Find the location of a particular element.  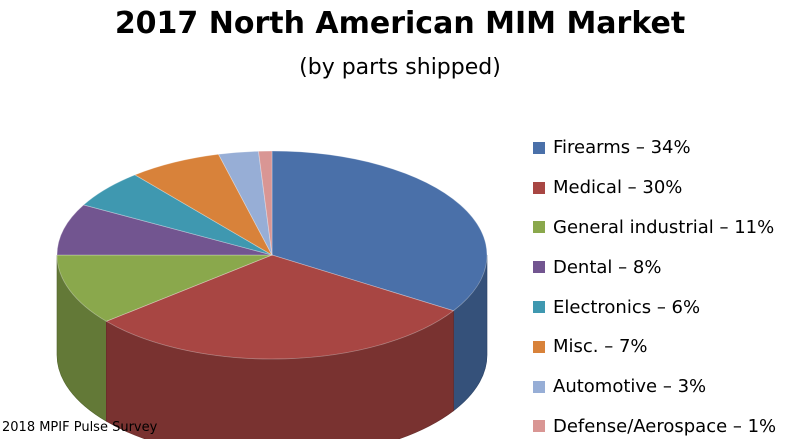

legend-item: Medical – 30% is located at coordinates (654, 188).